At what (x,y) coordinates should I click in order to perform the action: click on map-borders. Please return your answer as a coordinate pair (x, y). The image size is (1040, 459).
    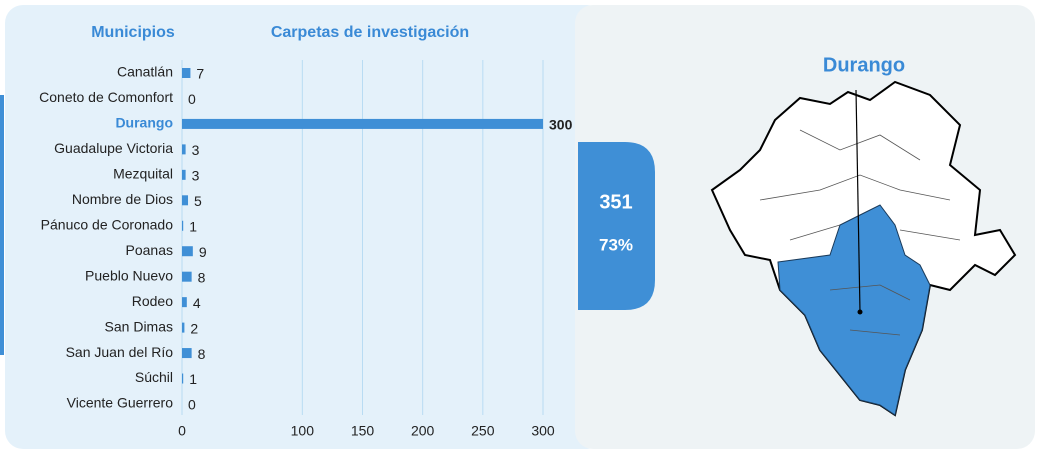
    Looking at the image, I should click on (860, 232).